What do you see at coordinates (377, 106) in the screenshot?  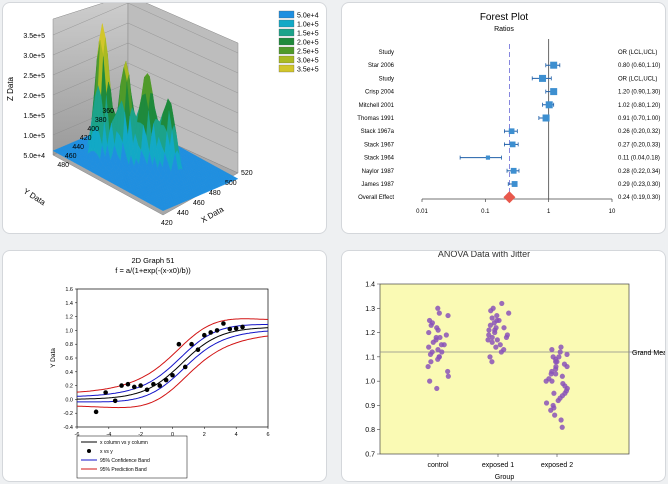 I see `forest-study-label: Mitchell 2001` at bounding box center [377, 106].